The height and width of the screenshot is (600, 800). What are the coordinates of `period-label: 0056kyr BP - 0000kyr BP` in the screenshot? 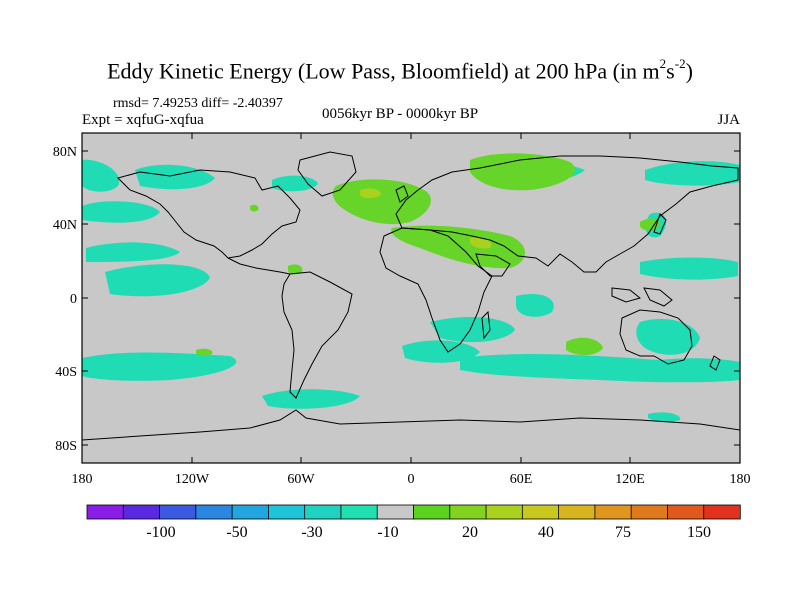 It's located at (400, 114).